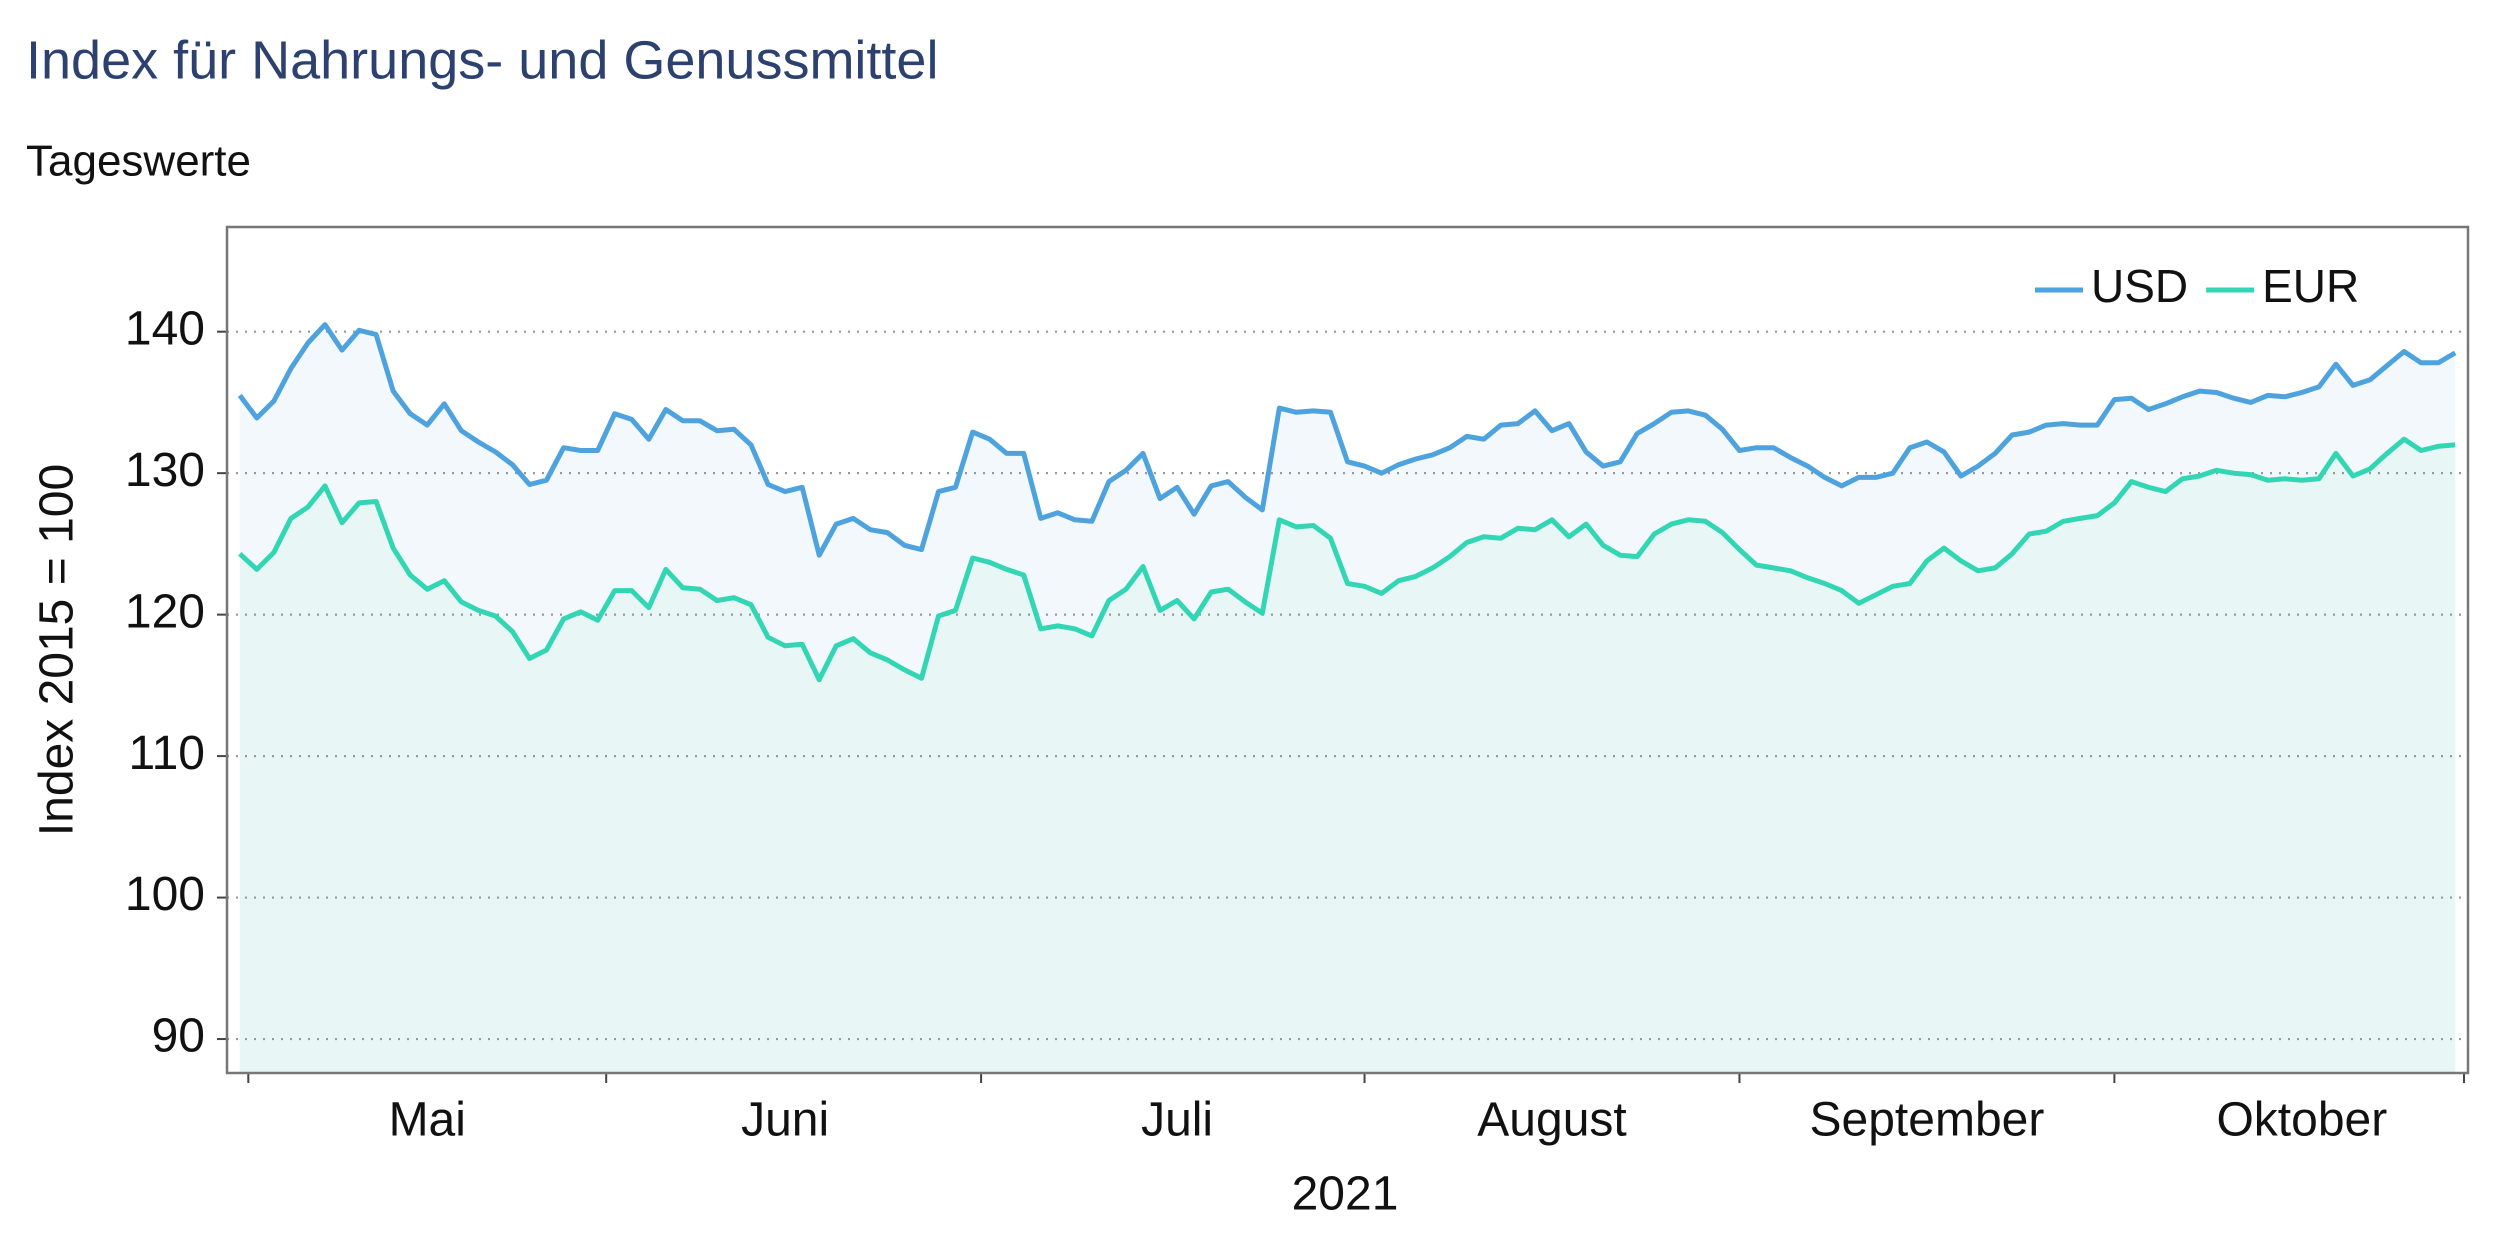 The height and width of the screenshot is (1250, 2500). What do you see at coordinates (166, 753) in the screenshot?
I see `y-tick-label: 110` at bounding box center [166, 753].